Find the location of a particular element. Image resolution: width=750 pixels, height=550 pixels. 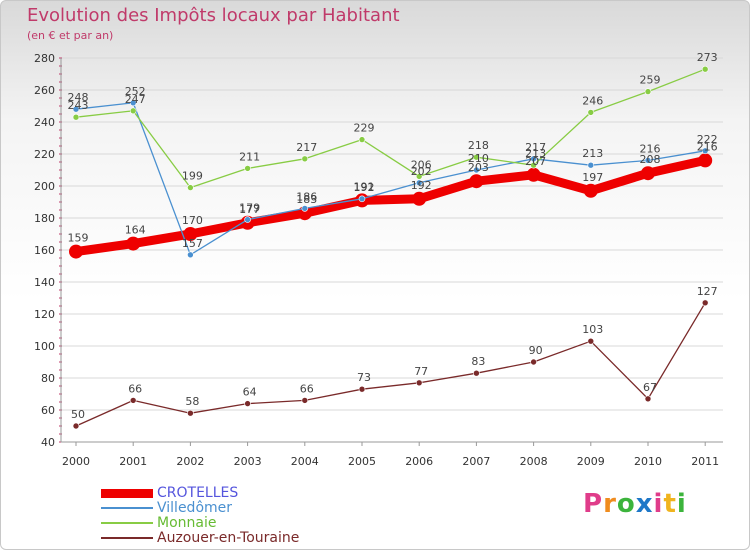

data-label: 73 is located at coordinates (364, 377).